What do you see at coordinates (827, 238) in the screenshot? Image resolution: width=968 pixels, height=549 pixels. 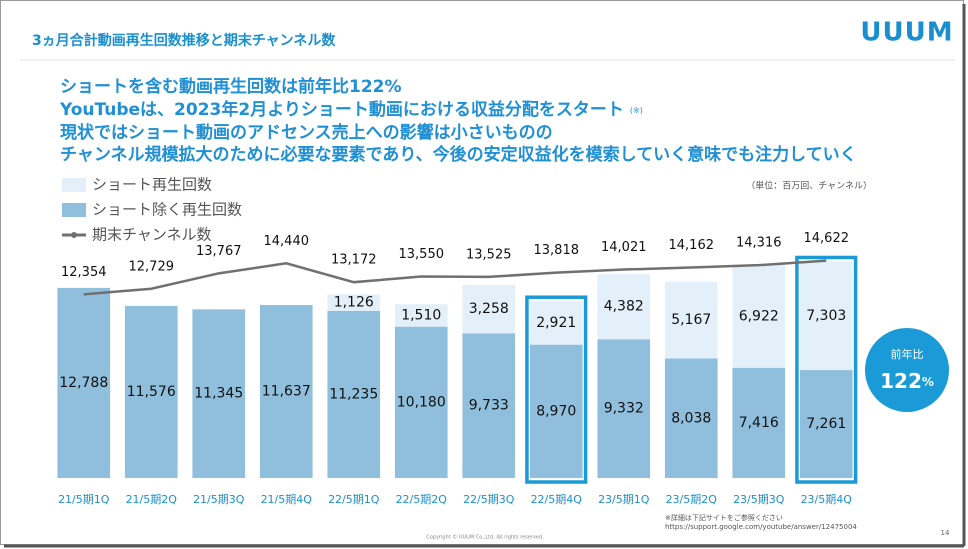 I see `line-value-label: 14,622` at bounding box center [827, 238].